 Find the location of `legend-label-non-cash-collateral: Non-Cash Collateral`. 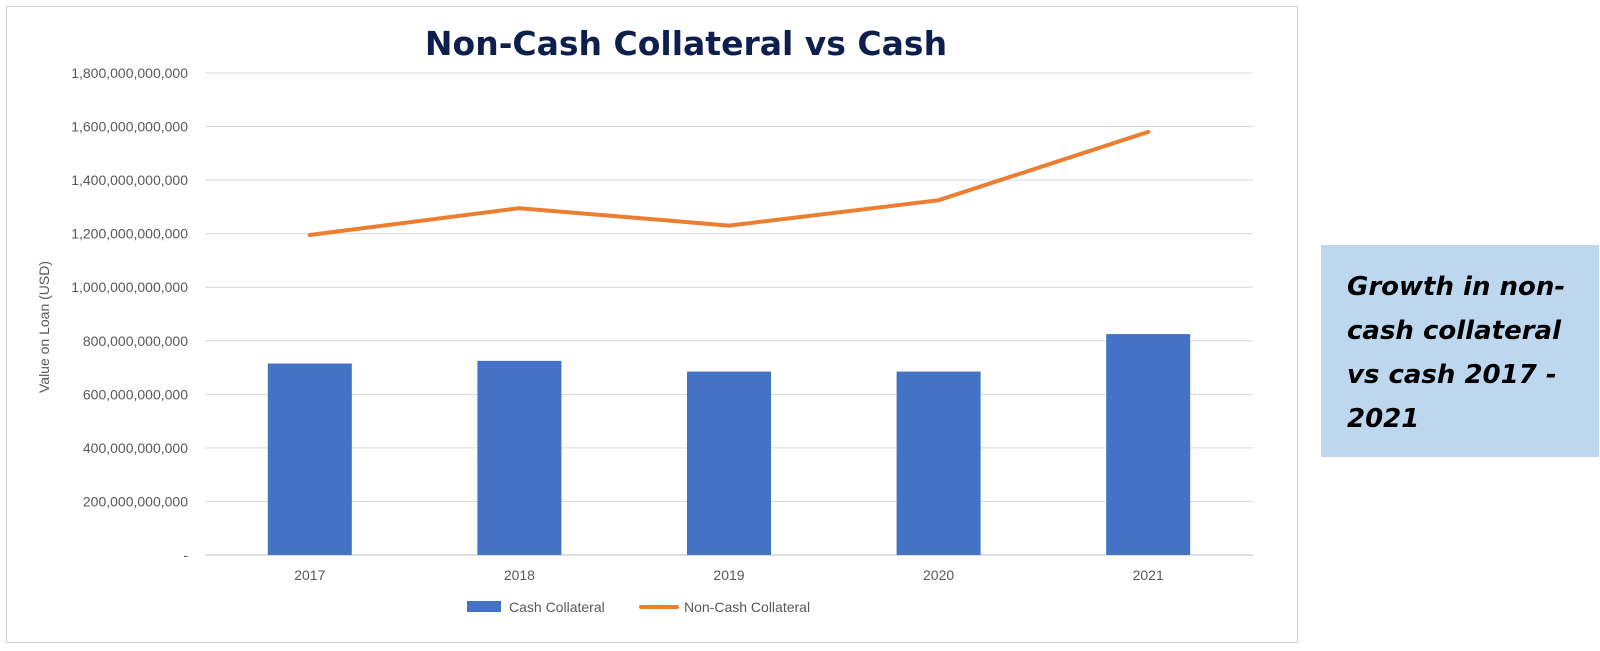

legend-label-non-cash-collateral: Non-Cash Collateral is located at coordinates (747, 607).